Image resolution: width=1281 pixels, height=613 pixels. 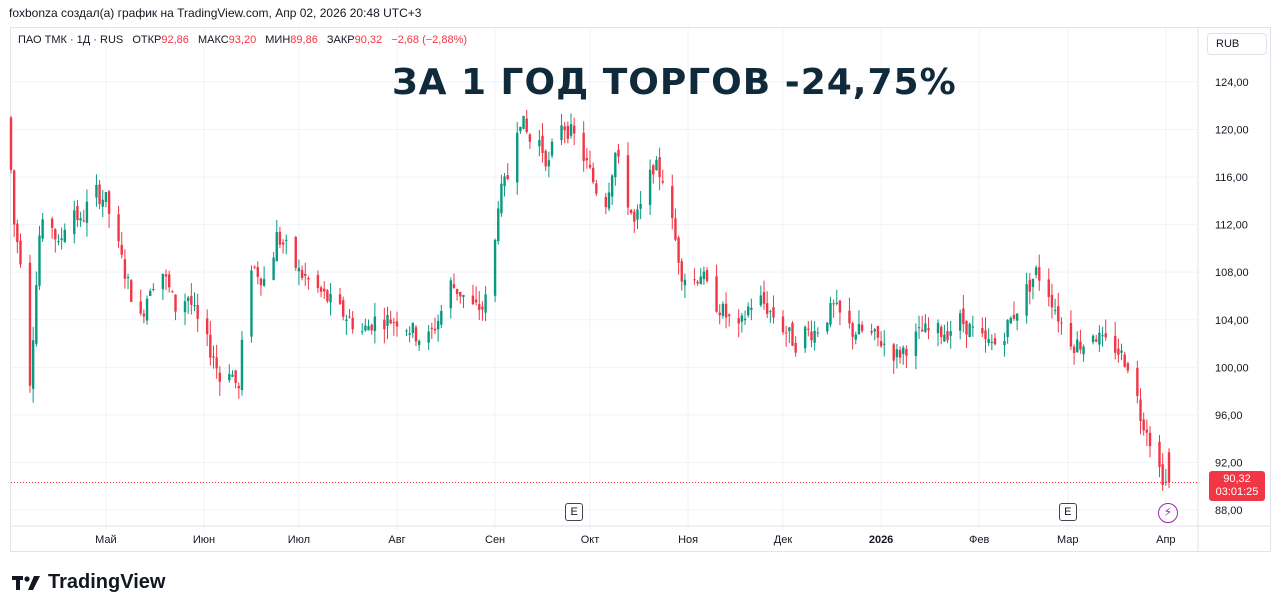 What do you see at coordinates (304, 40) in the screenshot?
I see `low-value: 89,86` at bounding box center [304, 40].